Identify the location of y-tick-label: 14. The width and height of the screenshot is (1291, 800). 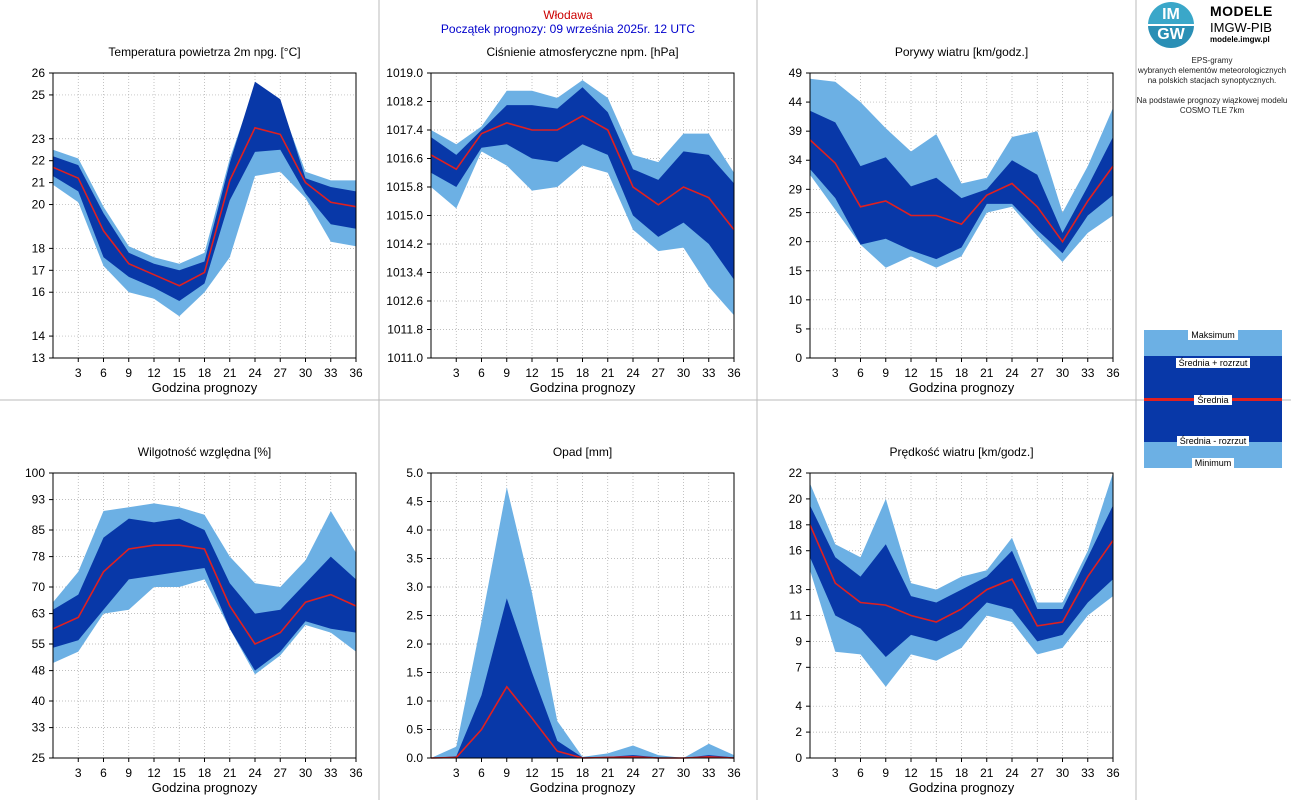
(39, 336).